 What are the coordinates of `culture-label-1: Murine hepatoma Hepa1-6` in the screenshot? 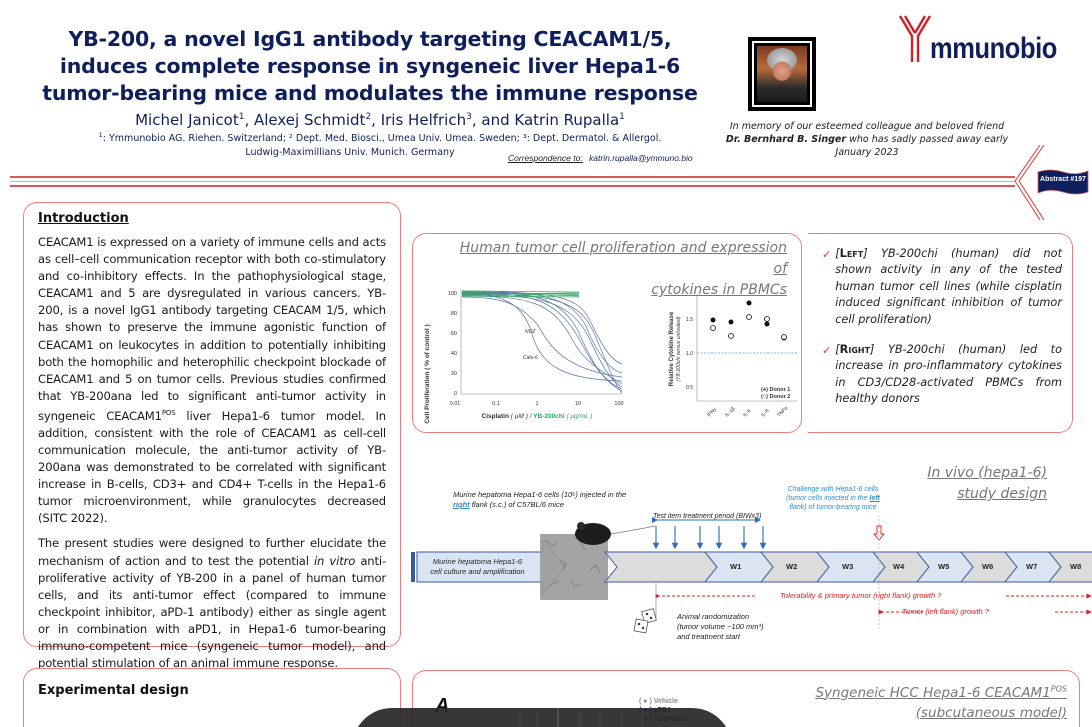 It's located at (477, 561).